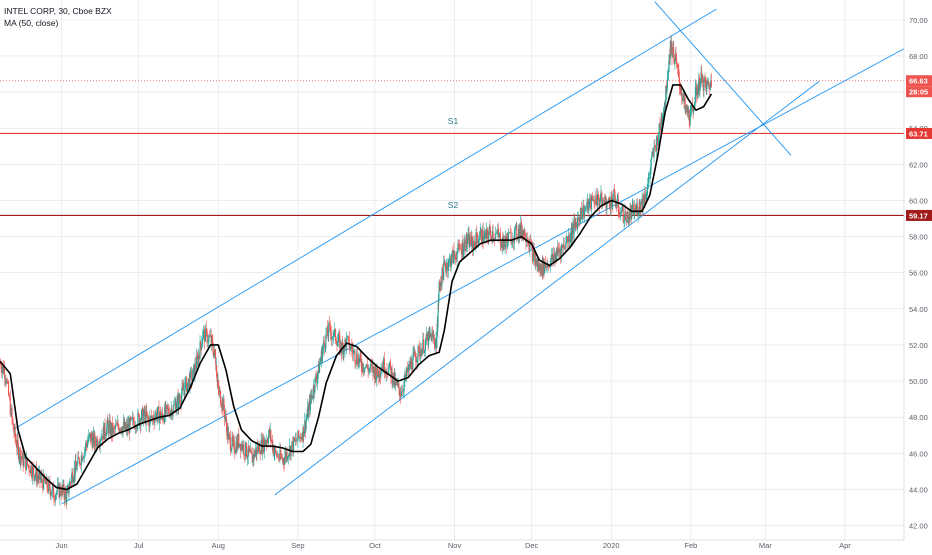  What do you see at coordinates (918, 417) in the screenshot?
I see `y-tick-label: 48.00` at bounding box center [918, 417].